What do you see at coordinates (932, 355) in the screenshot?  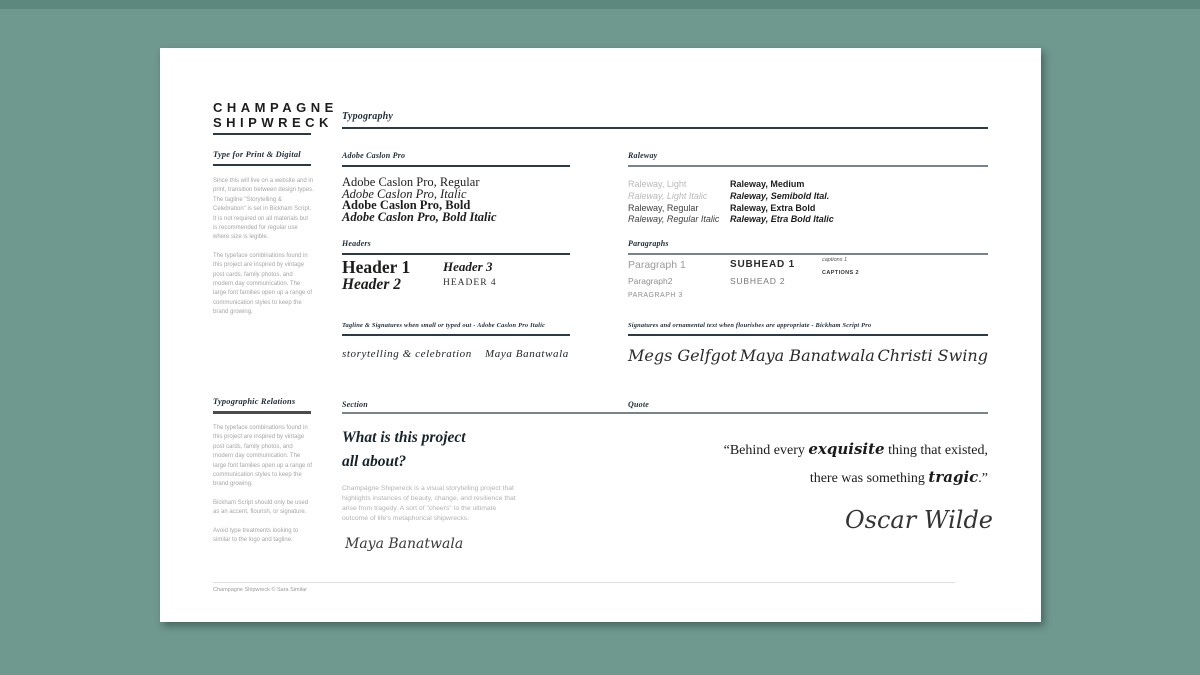 I see `signature-christi-swing: Christi Swing` at bounding box center [932, 355].